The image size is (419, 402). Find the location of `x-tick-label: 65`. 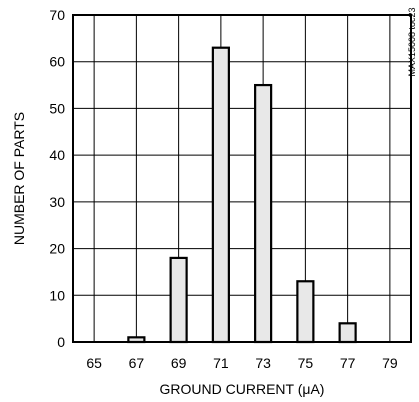

x-tick-label: 65 is located at coordinates (94, 363).